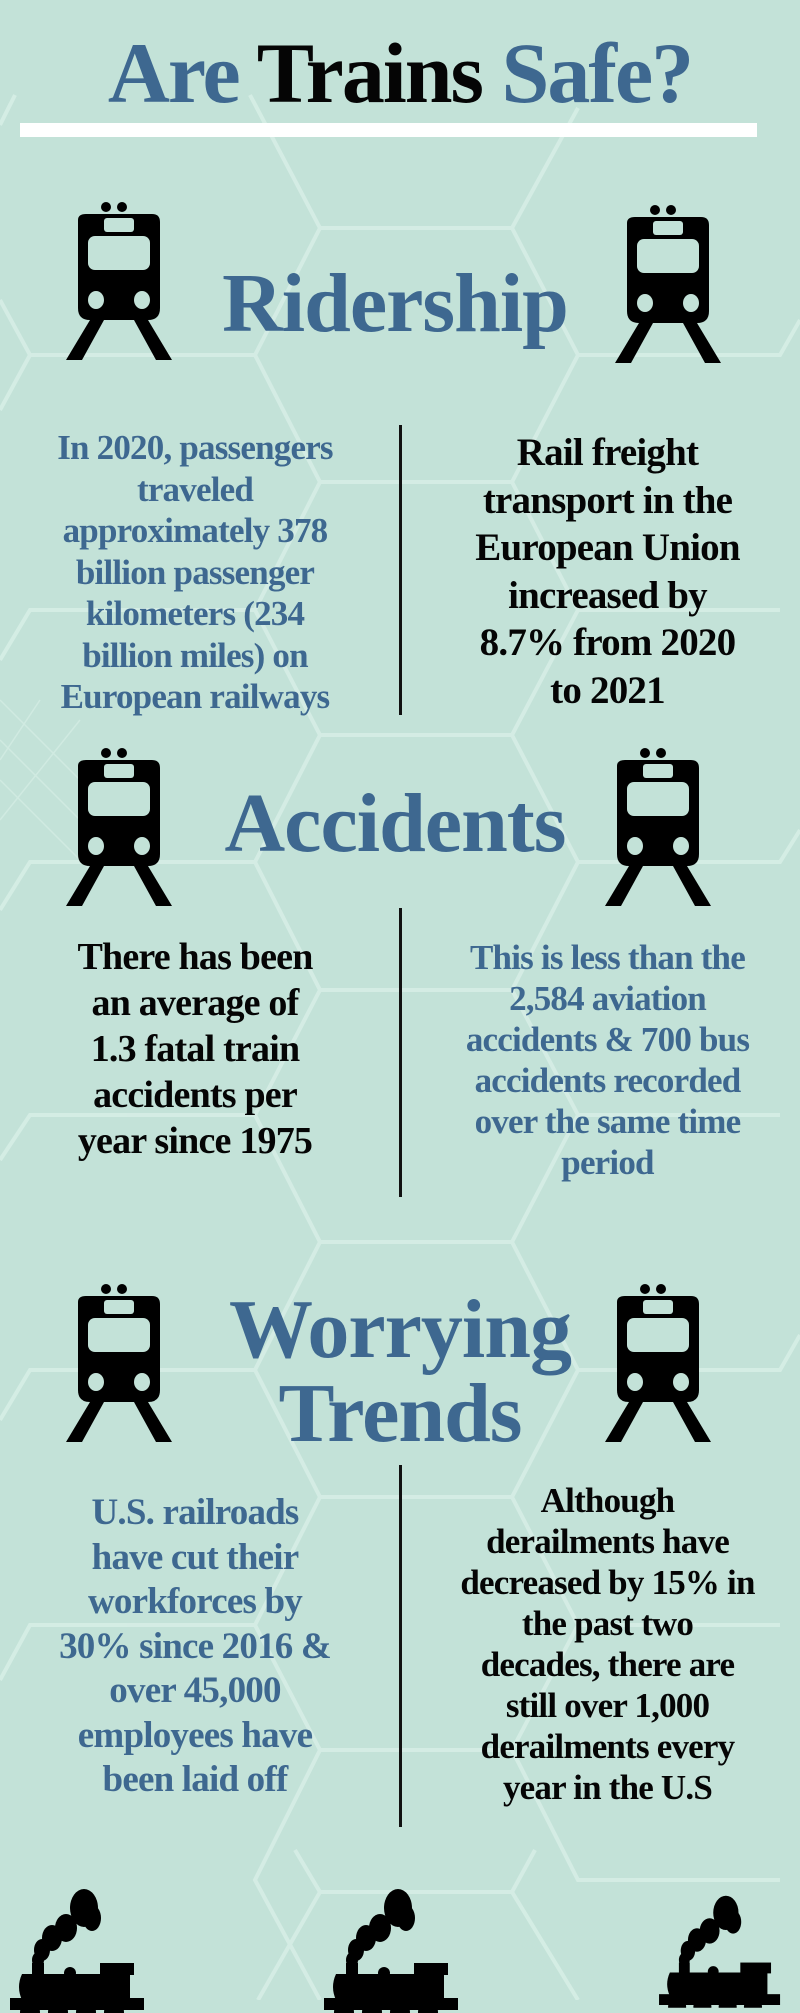  I want to click on text-line: decades, there are, so click(607, 1664).